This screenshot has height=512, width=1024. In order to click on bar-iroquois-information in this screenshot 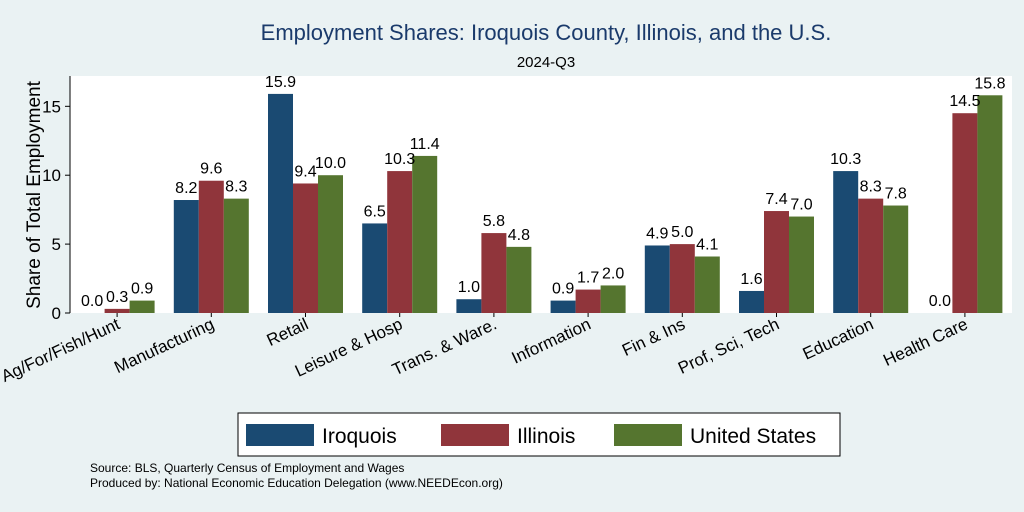, I will do `click(563, 306)`.